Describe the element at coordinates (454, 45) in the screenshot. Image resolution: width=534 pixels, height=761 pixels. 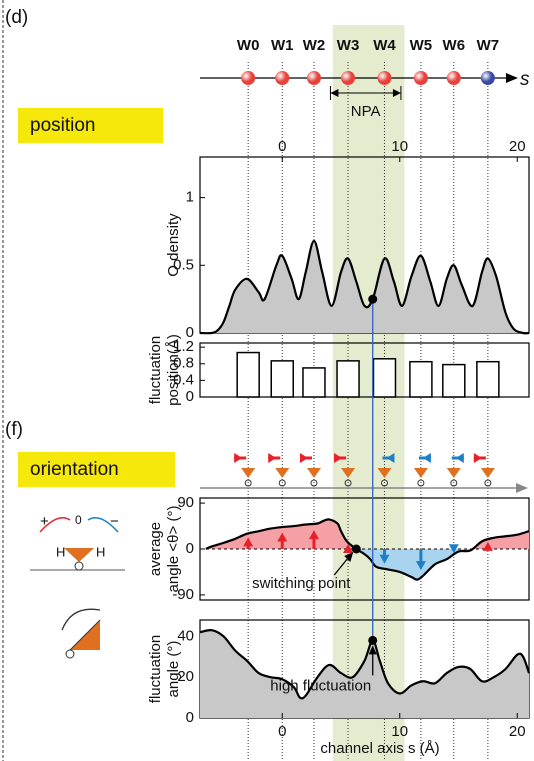
I see `water-label: W6` at that location.